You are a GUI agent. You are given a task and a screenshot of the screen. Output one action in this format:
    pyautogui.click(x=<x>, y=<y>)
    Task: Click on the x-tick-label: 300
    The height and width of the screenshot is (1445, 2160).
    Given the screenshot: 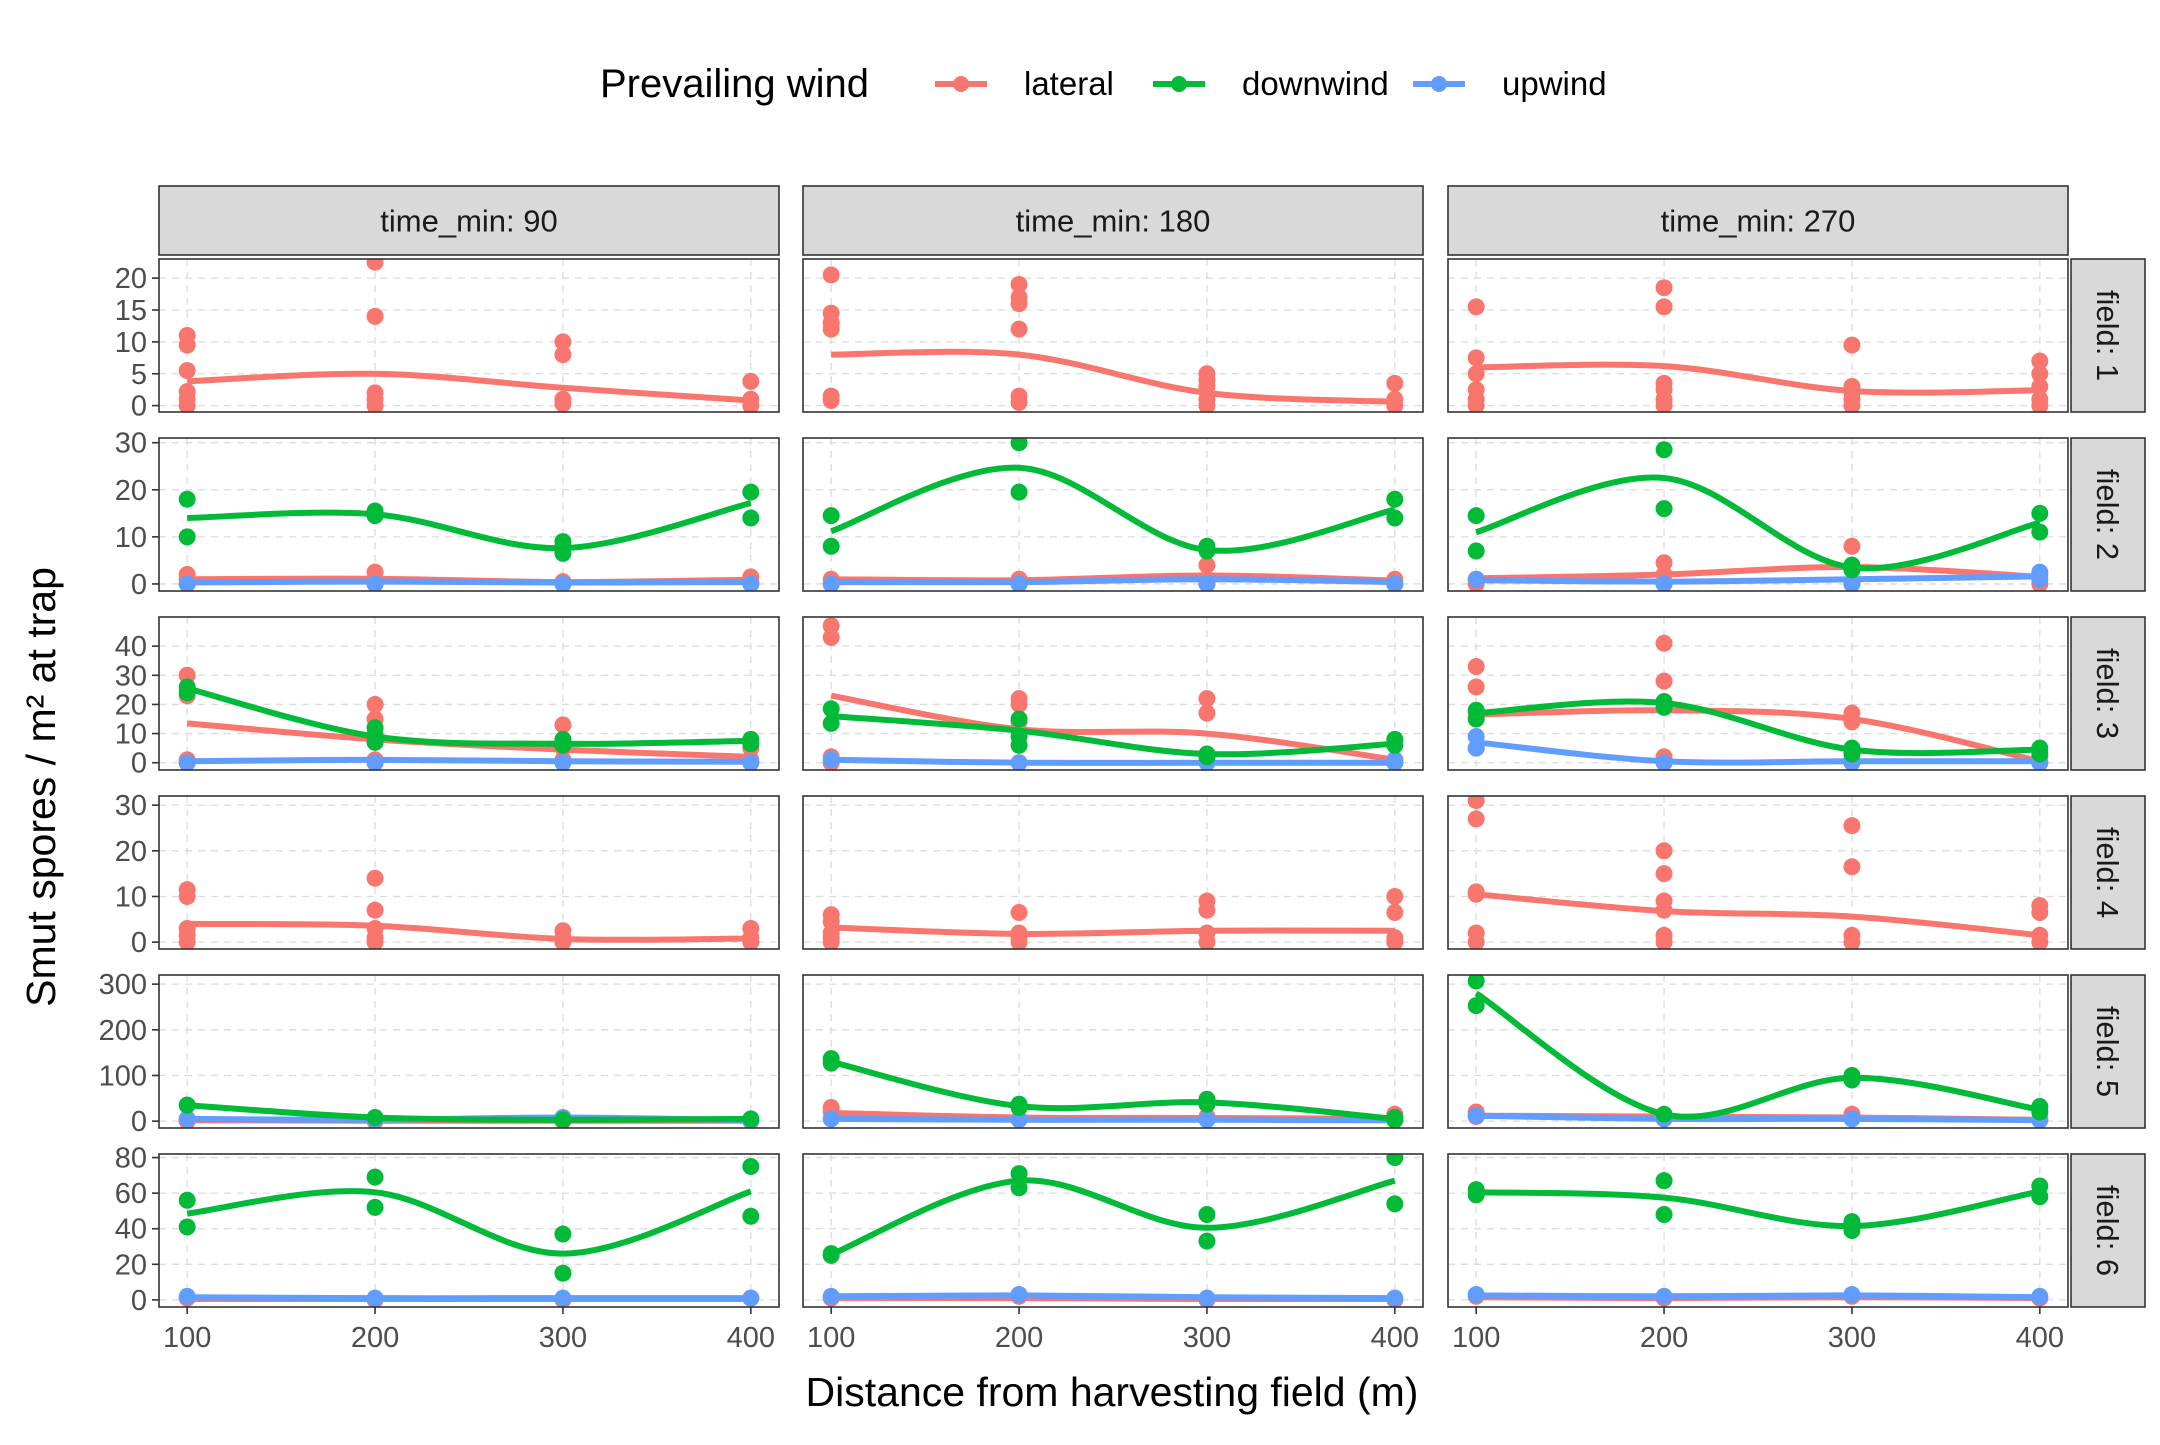 What is the action you would take?
    pyautogui.click(x=1207, y=1338)
    